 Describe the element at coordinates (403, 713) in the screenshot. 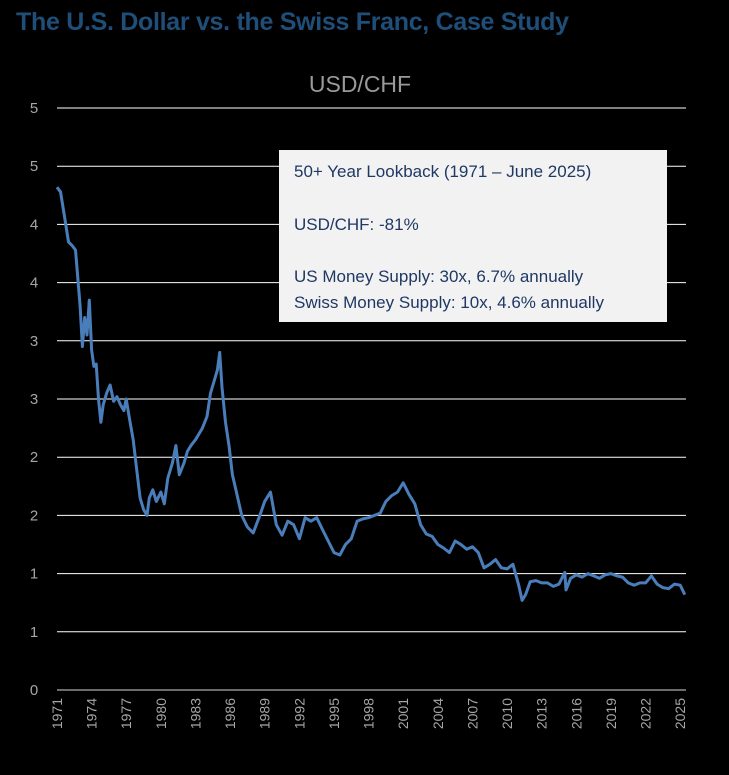

I see `x-tick-label: 2001` at that location.